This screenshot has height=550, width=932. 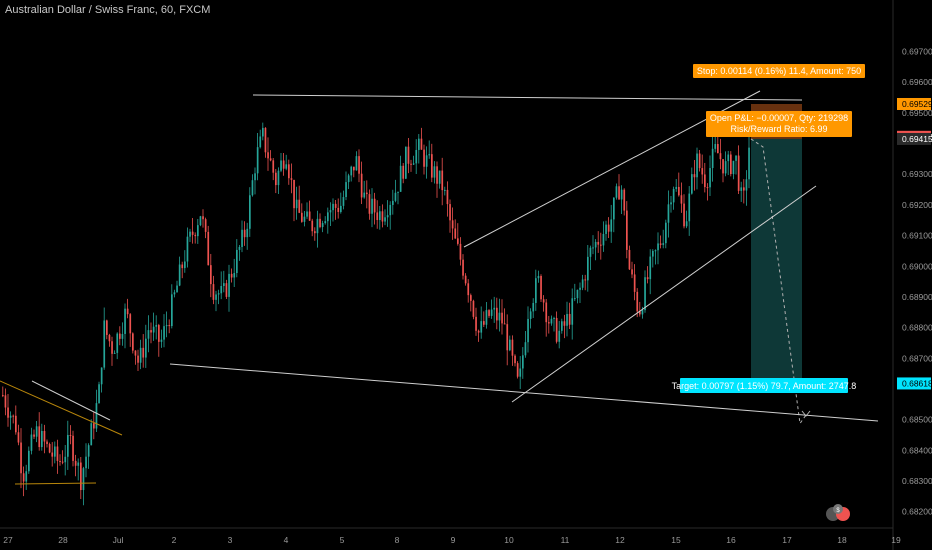 What do you see at coordinates (450, 536) in the screenshot?
I see `time-axis: 27 28 Jul 2 3 4 5 8 9 10 11 12 15 16 17 18 19` at bounding box center [450, 536].